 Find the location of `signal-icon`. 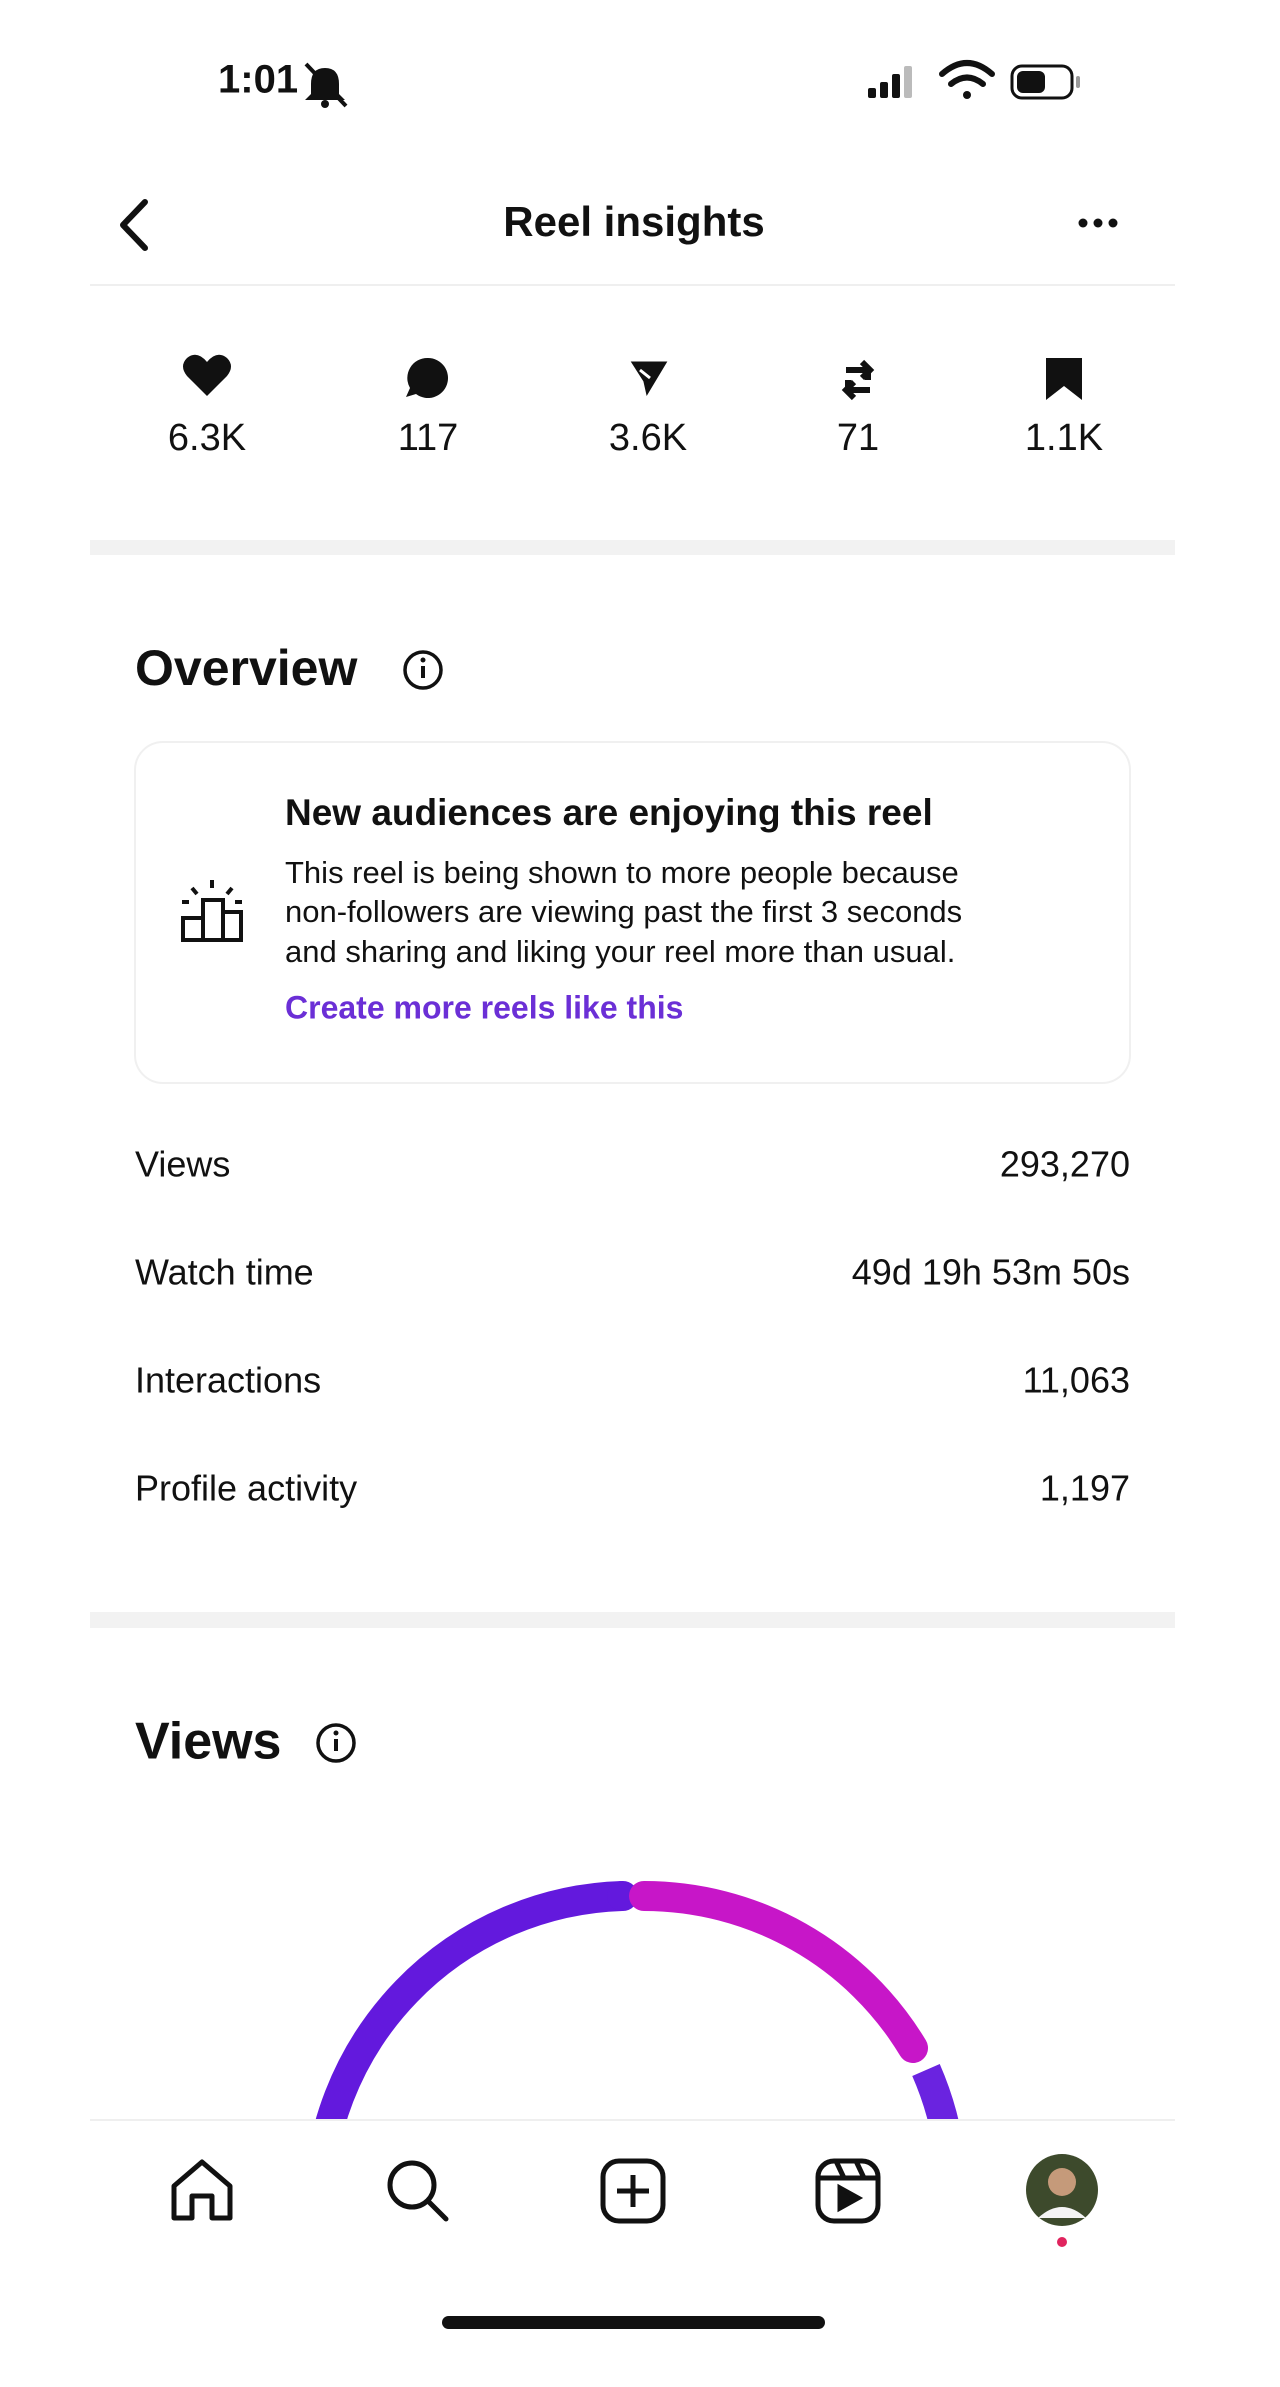

signal-icon is located at coordinates (890, 82).